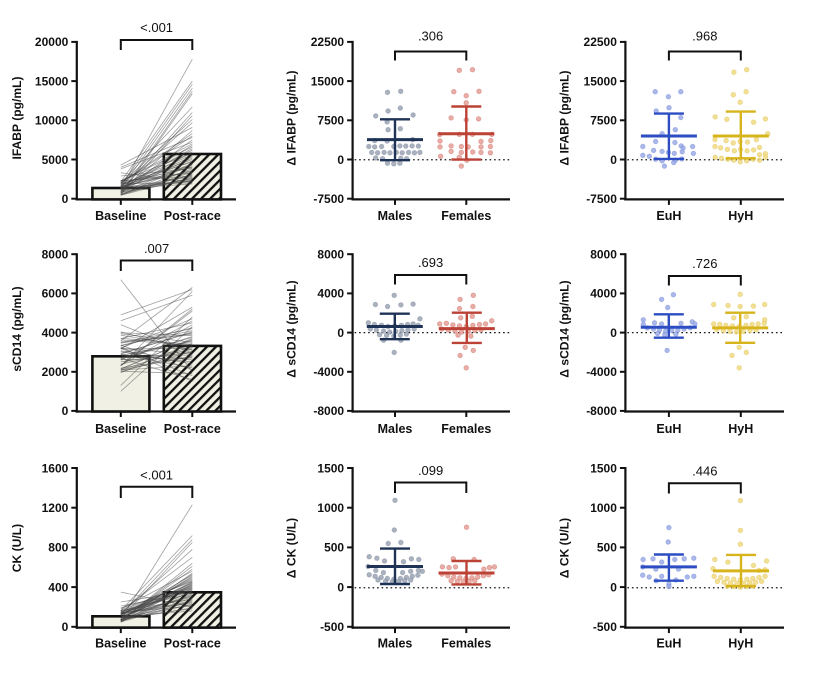 The image size is (820, 691). What do you see at coordinates (58, 587) in the screenshot?
I see `svg-text: 400` at bounding box center [58, 587].